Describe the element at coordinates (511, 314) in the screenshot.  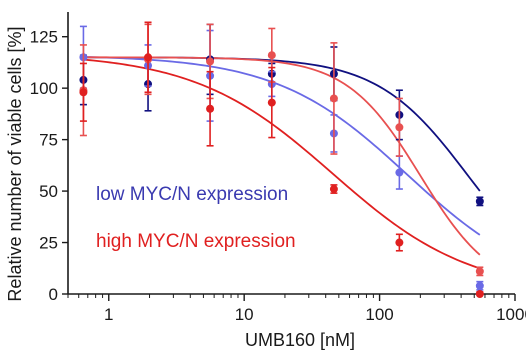
I see `x-tick-label: 1000` at that location.